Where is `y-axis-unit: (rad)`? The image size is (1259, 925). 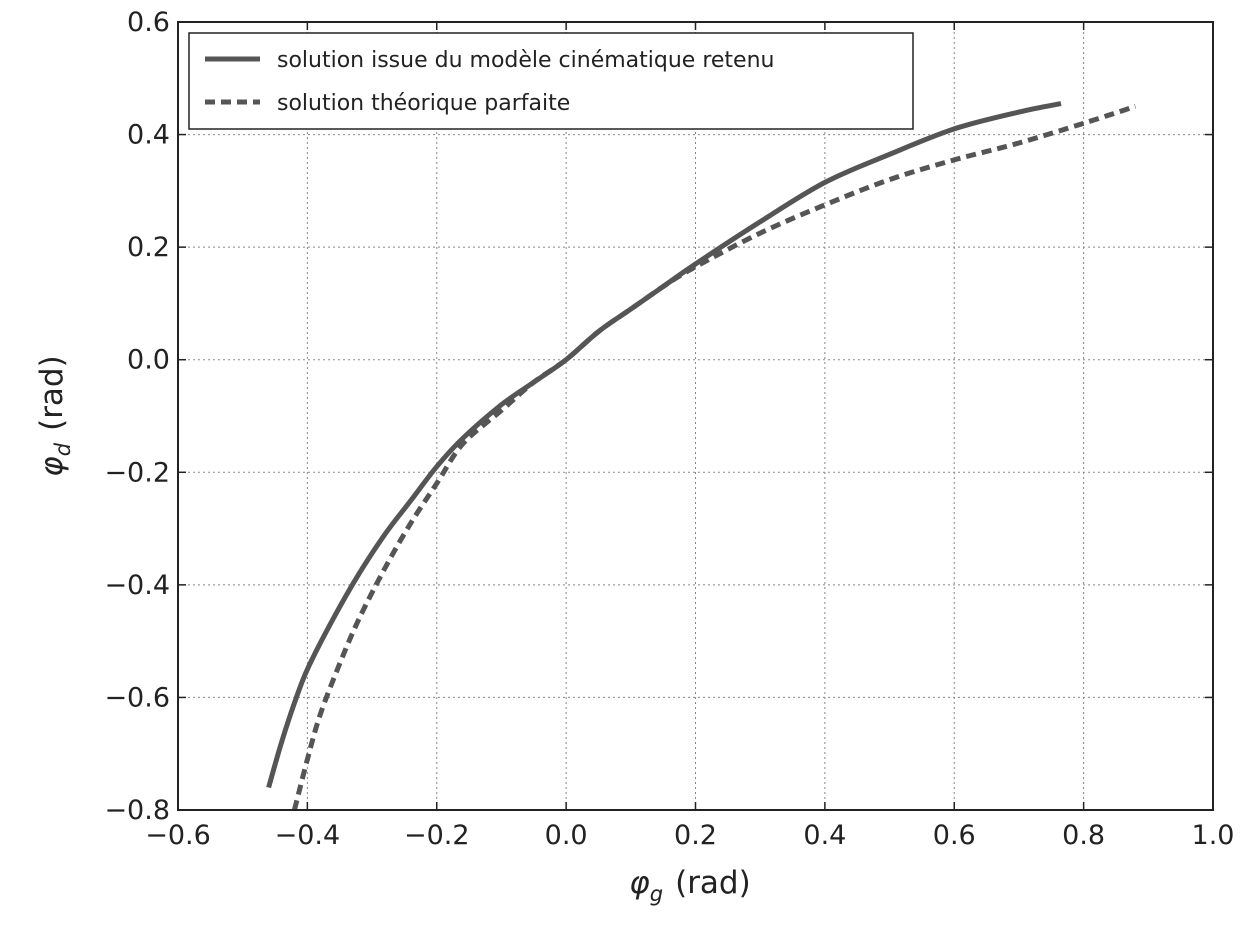 y-axis-unit: (rad) is located at coordinates (52, 393).